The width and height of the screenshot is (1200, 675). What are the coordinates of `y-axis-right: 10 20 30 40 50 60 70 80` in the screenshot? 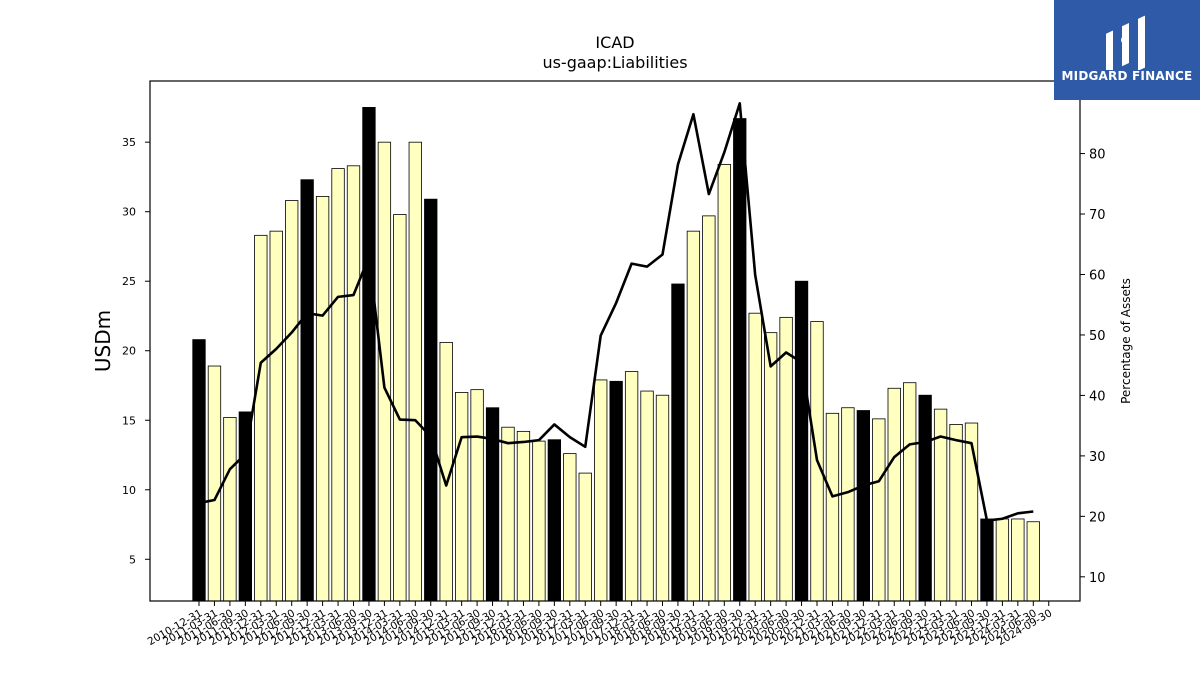 It's located at (1093, 367).